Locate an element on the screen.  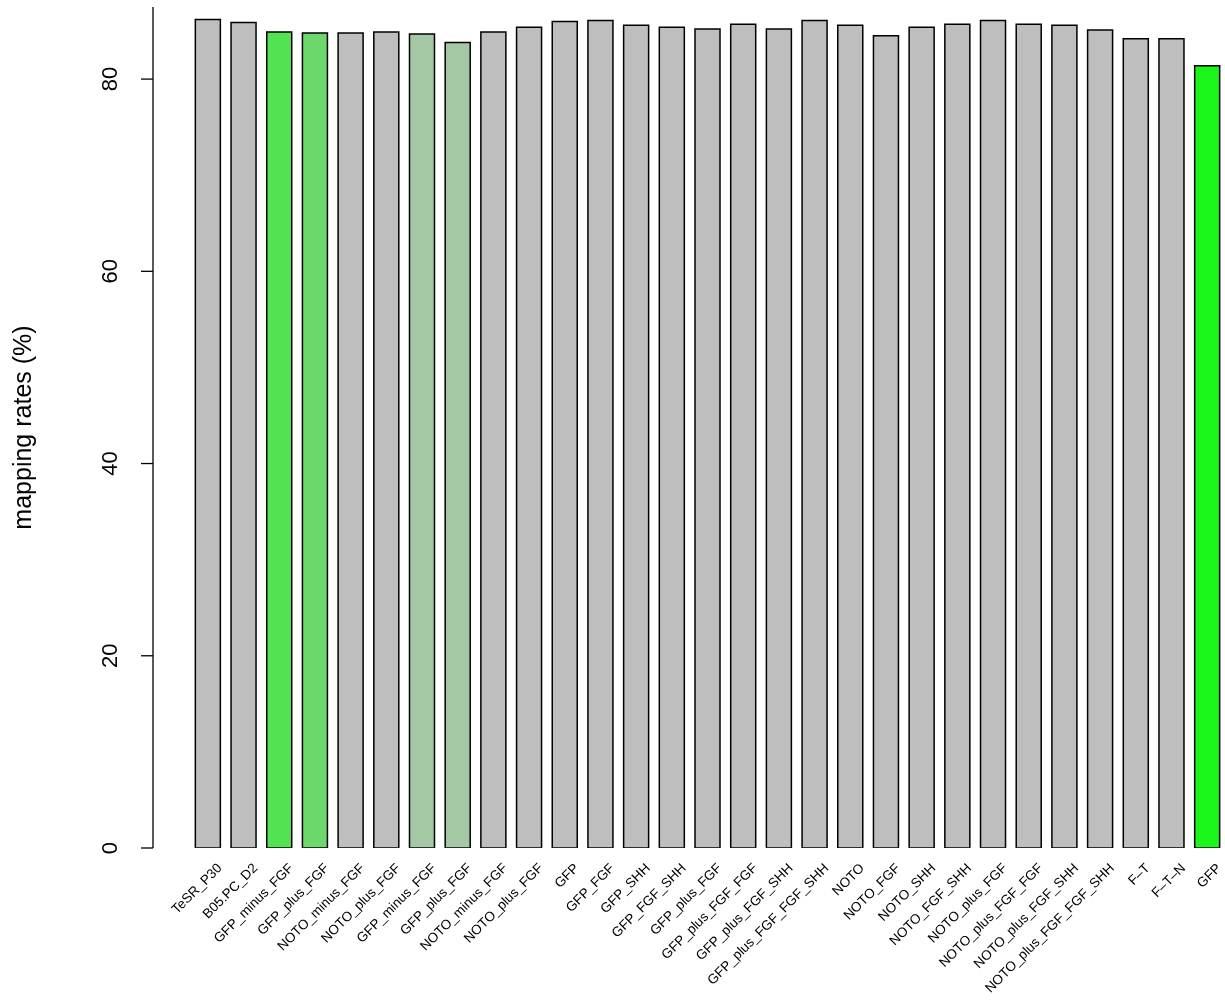
y-tick-label: 20 is located at coordinates (109, 656).